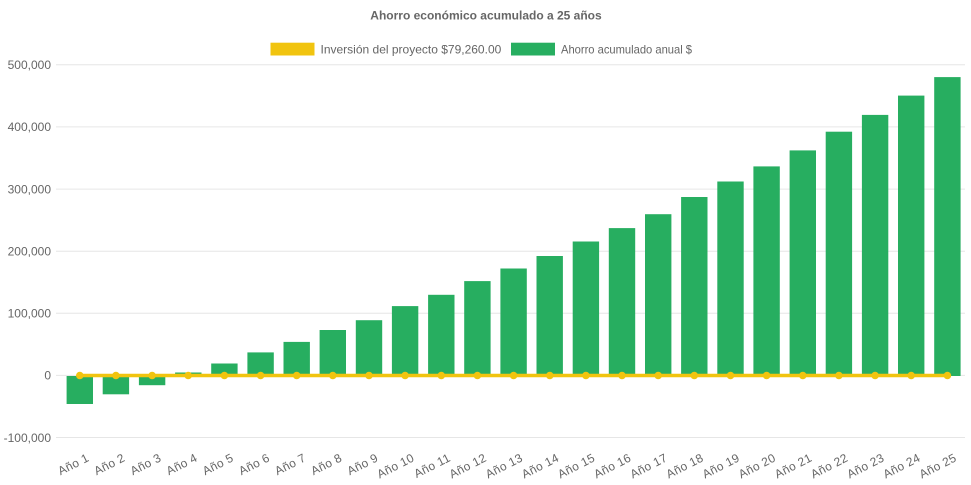  What do you see at coordinates (47, 376) in the screenshot?
I see `svg-text: 0` at bounding box center [47, 376].